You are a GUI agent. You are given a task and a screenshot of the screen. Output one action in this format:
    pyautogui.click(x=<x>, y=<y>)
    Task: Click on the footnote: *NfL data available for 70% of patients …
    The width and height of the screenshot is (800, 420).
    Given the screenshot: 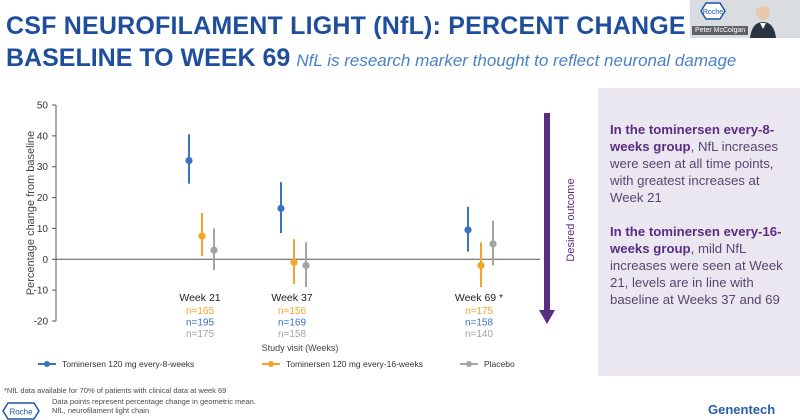 What is the action you would take?
    pyautogui.click(x=115, y=390)
    